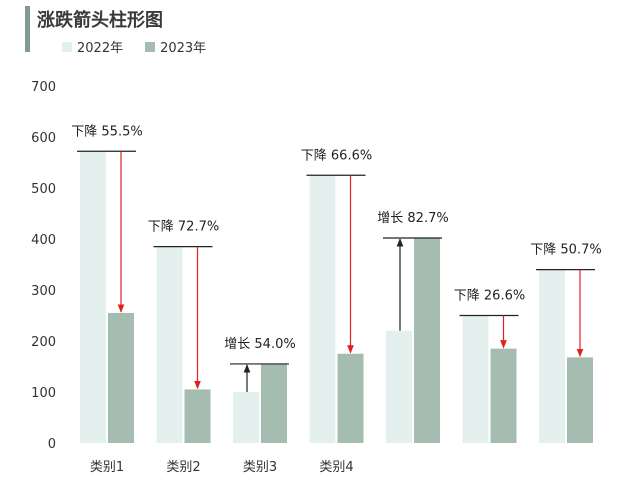 Image resolution: width=640 pixels, height=481 pixels. What do you see at coordinates (43, 342) in the screenshot?
I see `y-tick-label: 200` at bounding box center [43, 342].